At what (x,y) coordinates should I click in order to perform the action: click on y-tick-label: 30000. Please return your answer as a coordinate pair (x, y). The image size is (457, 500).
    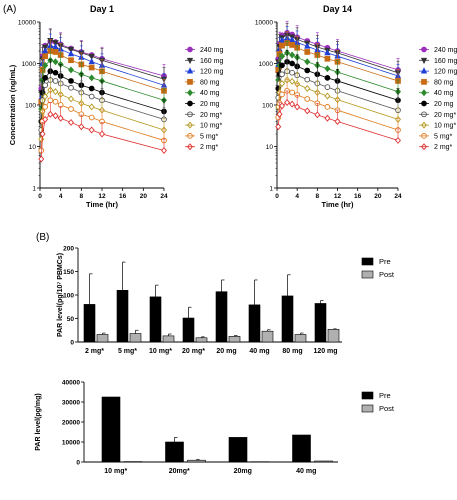
    Looking at the image, I should click on (71, 403).